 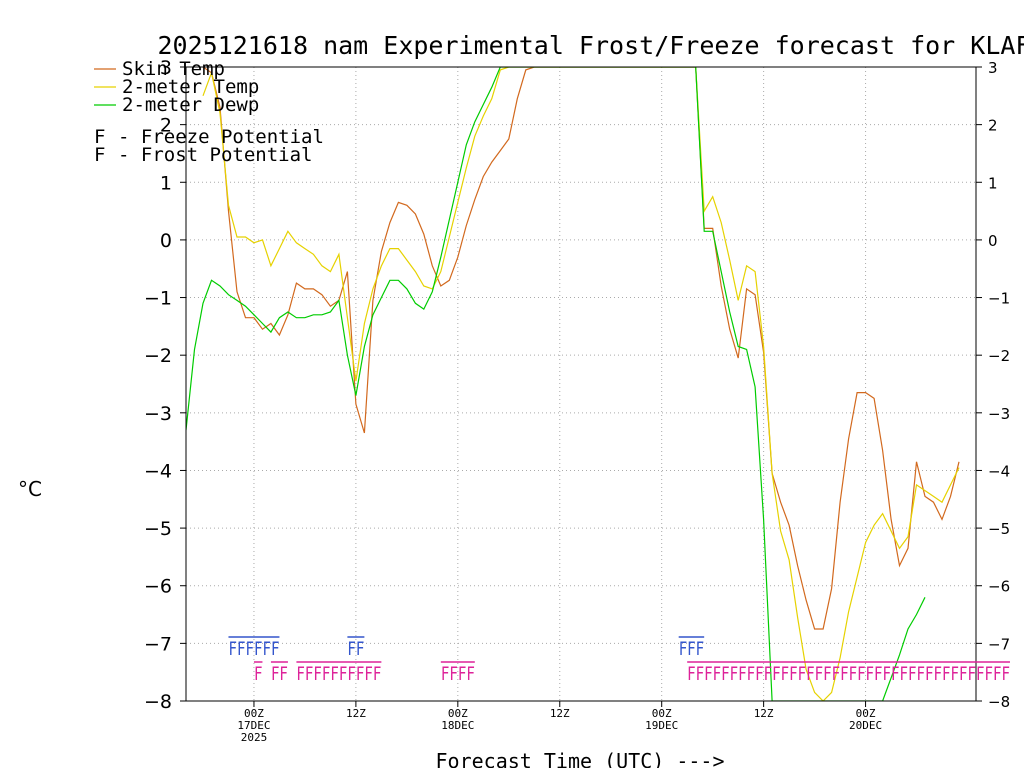 I want to click on y-tick-label-left: 3, so click(x=166, y=68).